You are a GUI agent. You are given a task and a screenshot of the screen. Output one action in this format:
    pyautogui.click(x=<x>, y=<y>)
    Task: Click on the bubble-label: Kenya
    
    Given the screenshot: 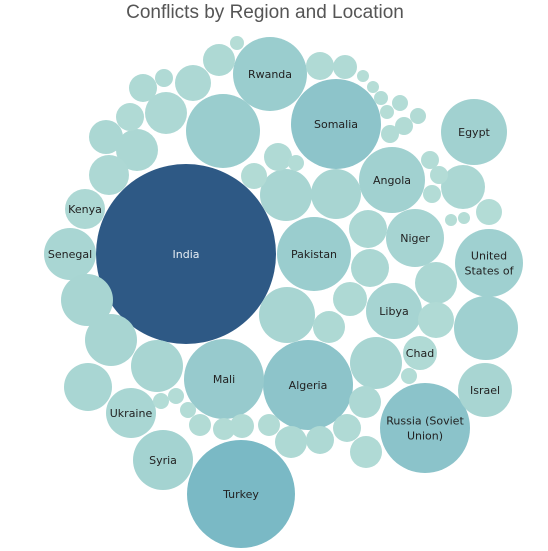 What is the action you would take?
    pyautogui.click(x=85, y=209)
    